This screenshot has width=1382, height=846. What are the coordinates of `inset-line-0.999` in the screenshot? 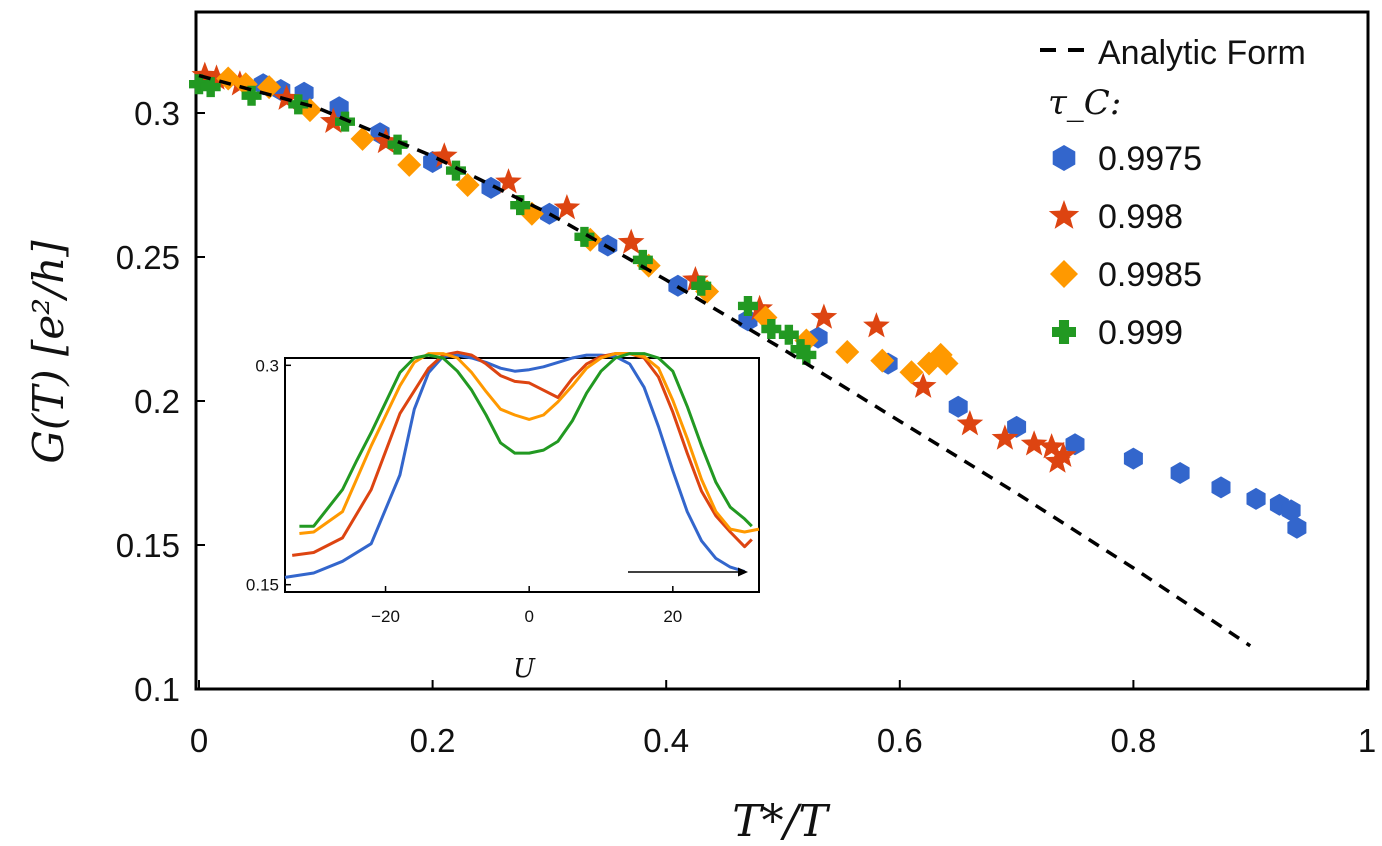 It's located at (526, 440).